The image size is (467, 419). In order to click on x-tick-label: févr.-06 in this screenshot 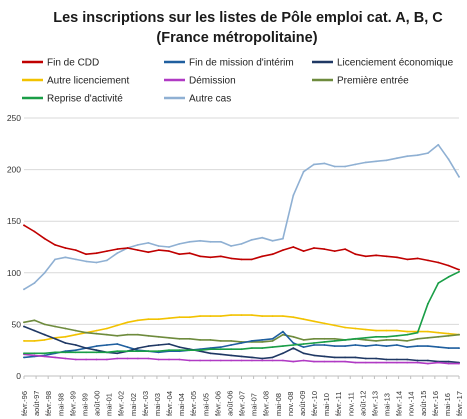, I will do `click(217, 403)`.